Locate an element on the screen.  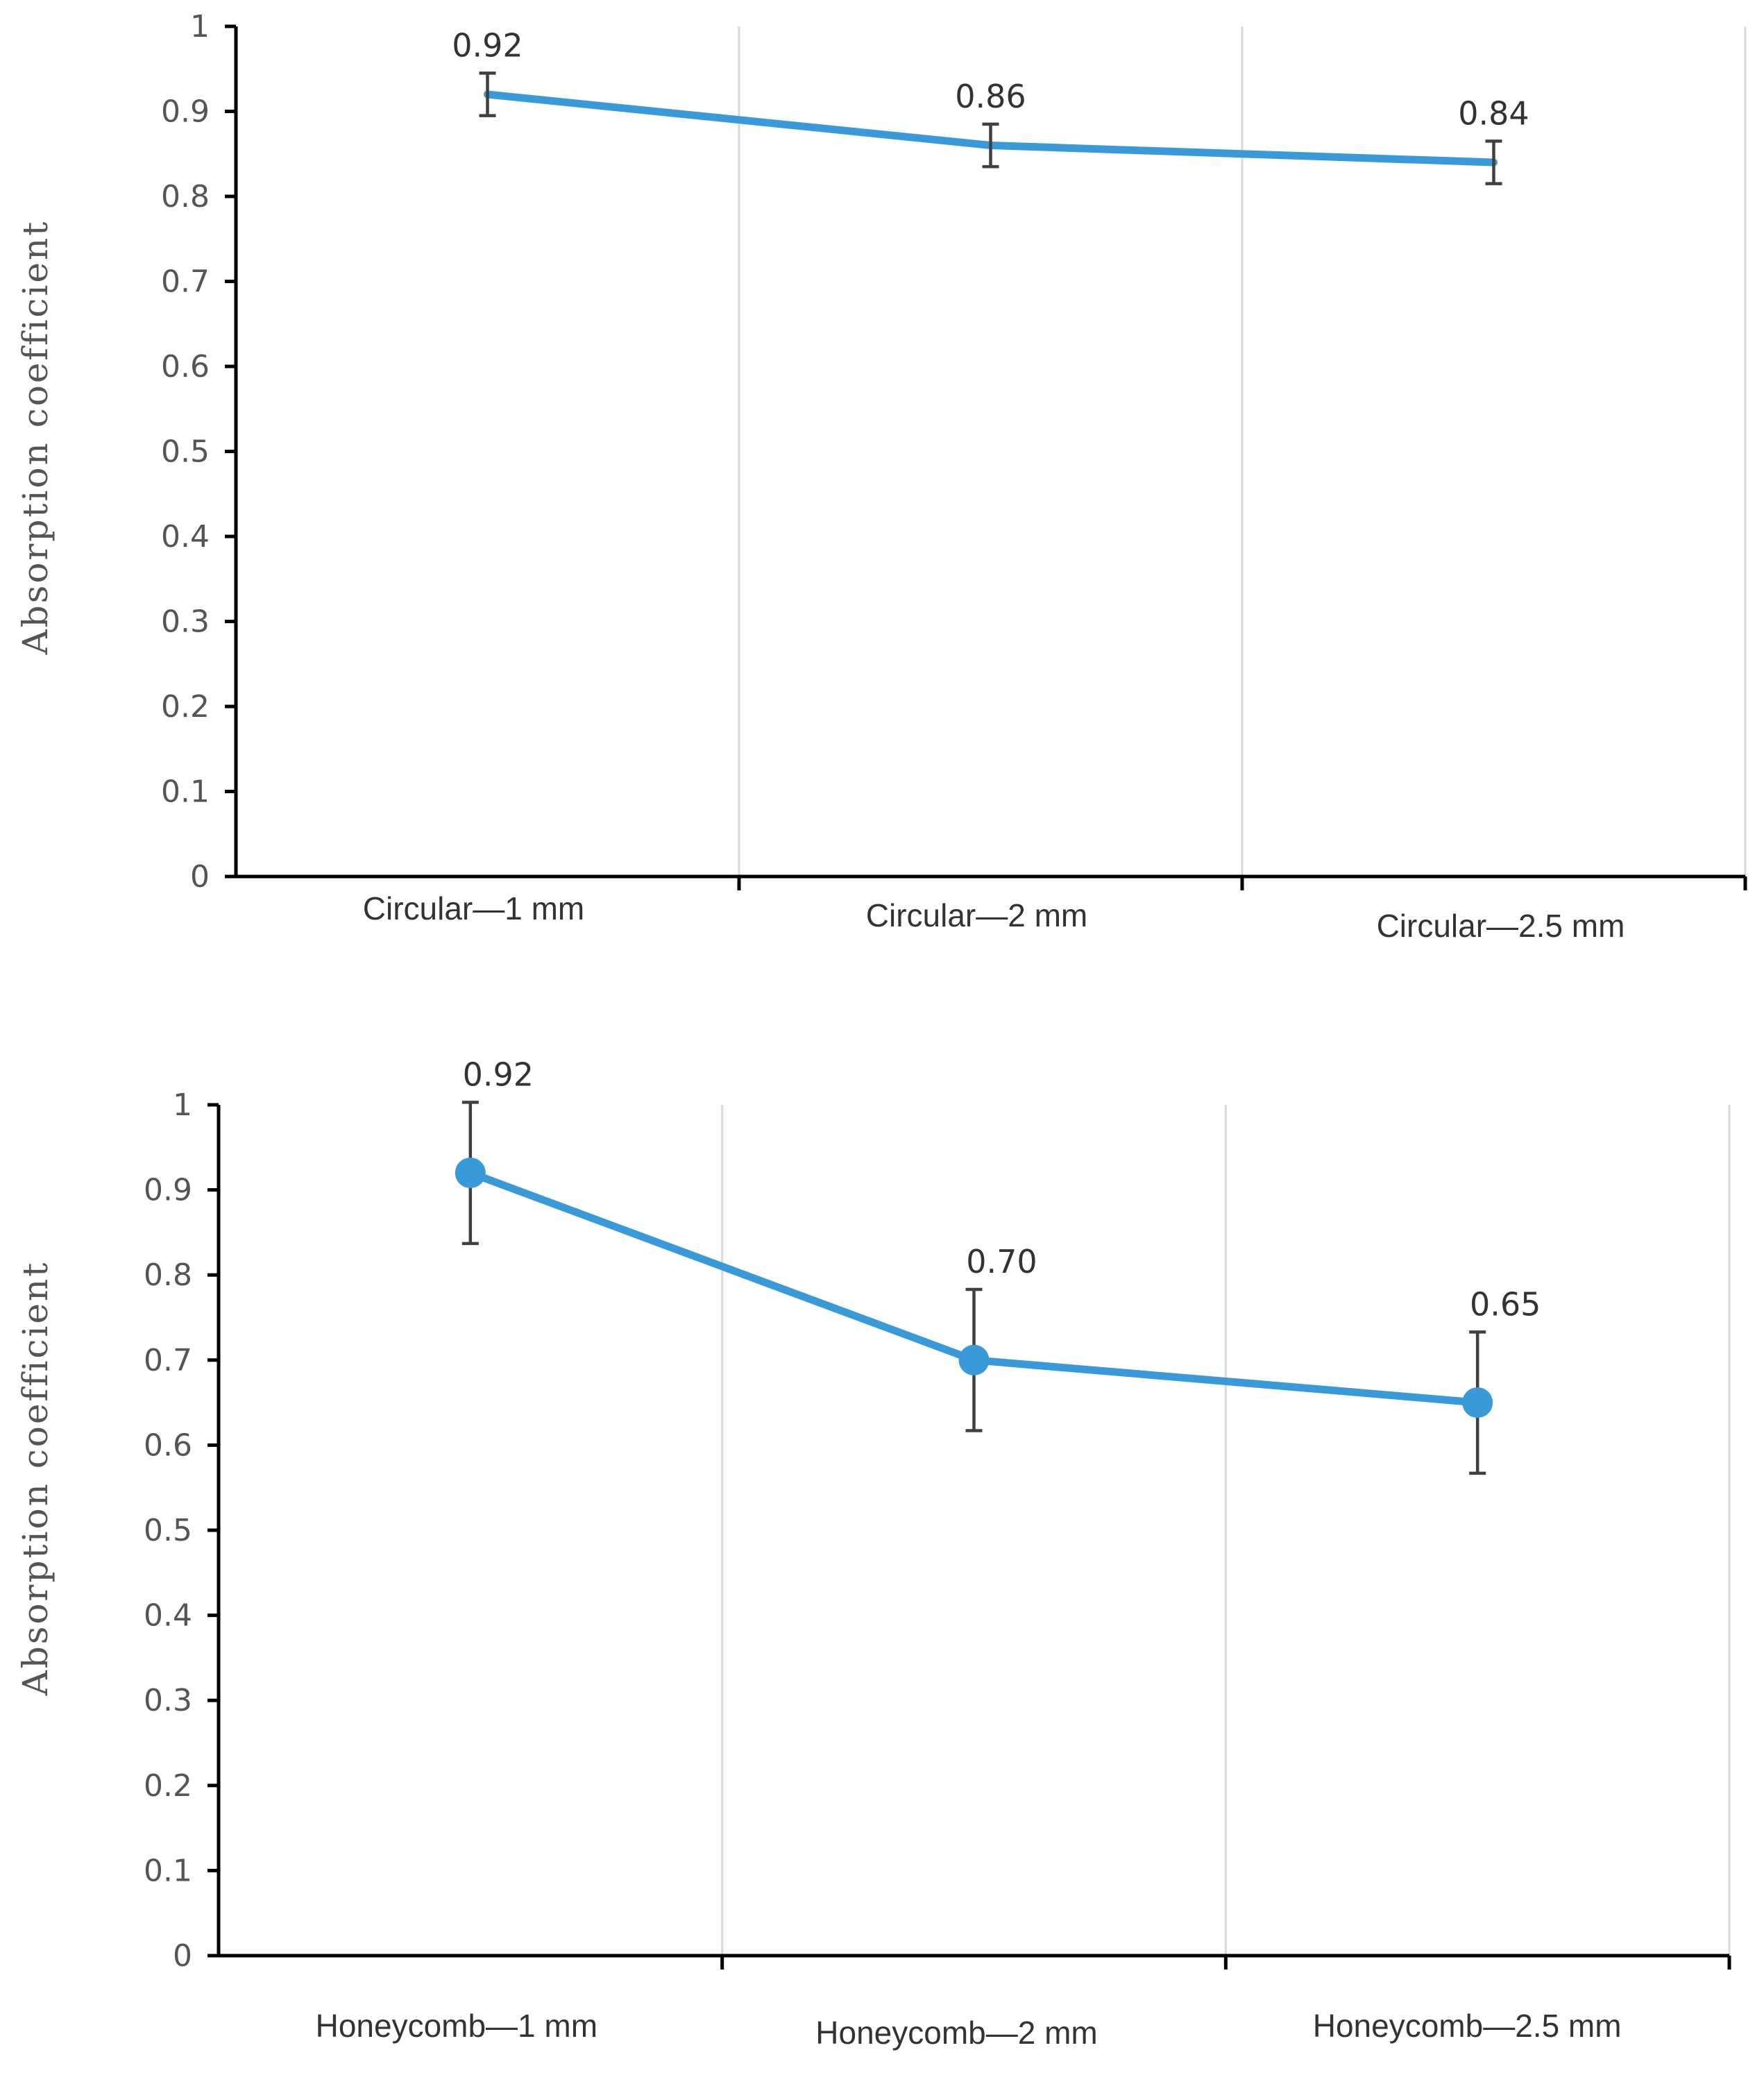
x-category-label: Honeycomb—1 mm is located at coordinates (457, 2026).